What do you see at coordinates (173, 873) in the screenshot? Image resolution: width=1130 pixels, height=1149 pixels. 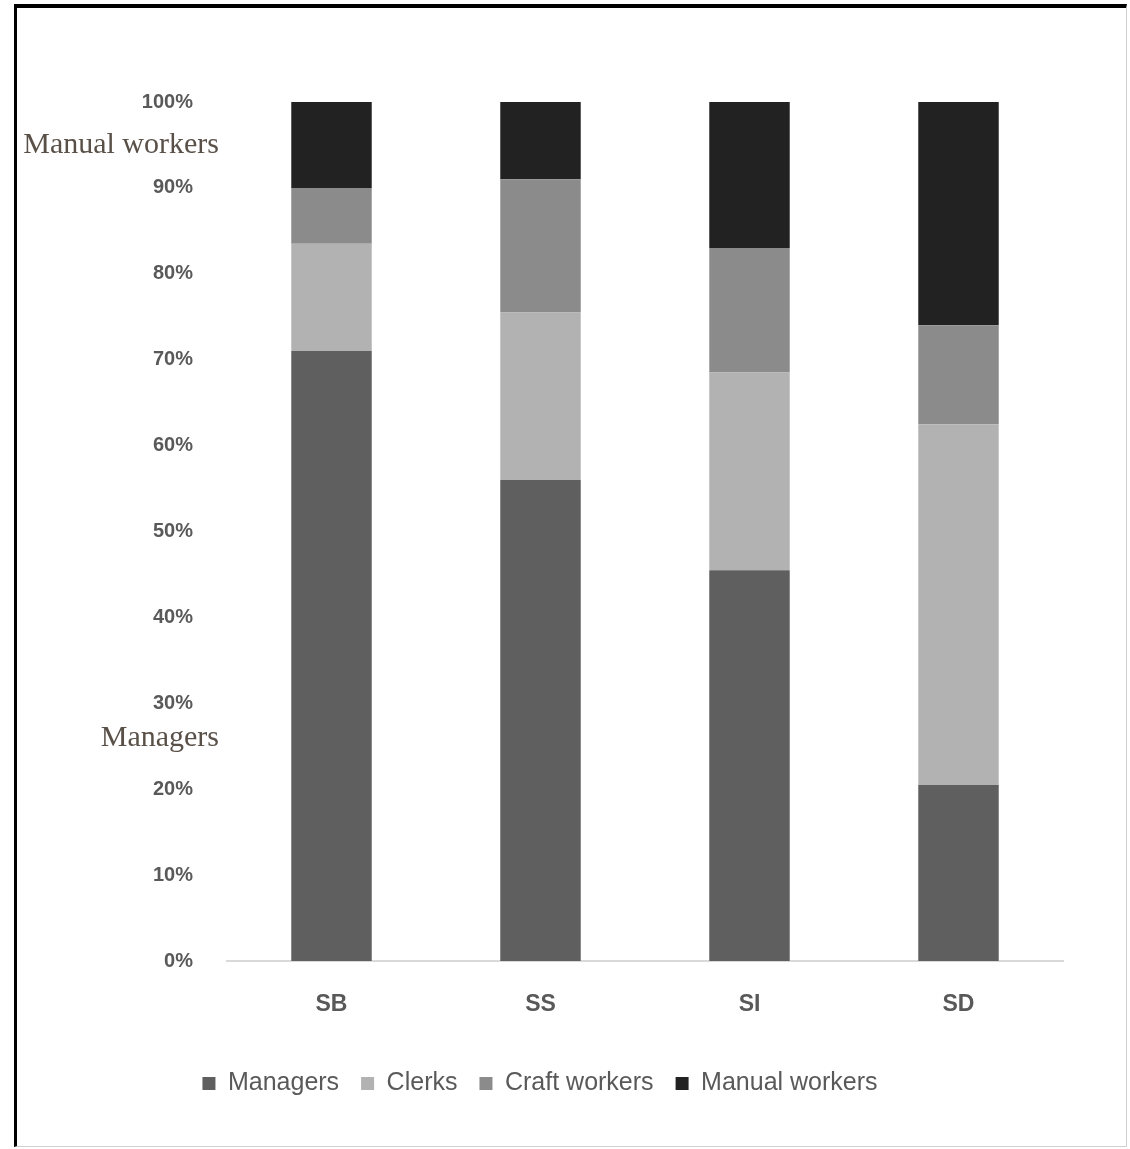 I see `y-tick-label: 10%` at bounding box center [173, 873].